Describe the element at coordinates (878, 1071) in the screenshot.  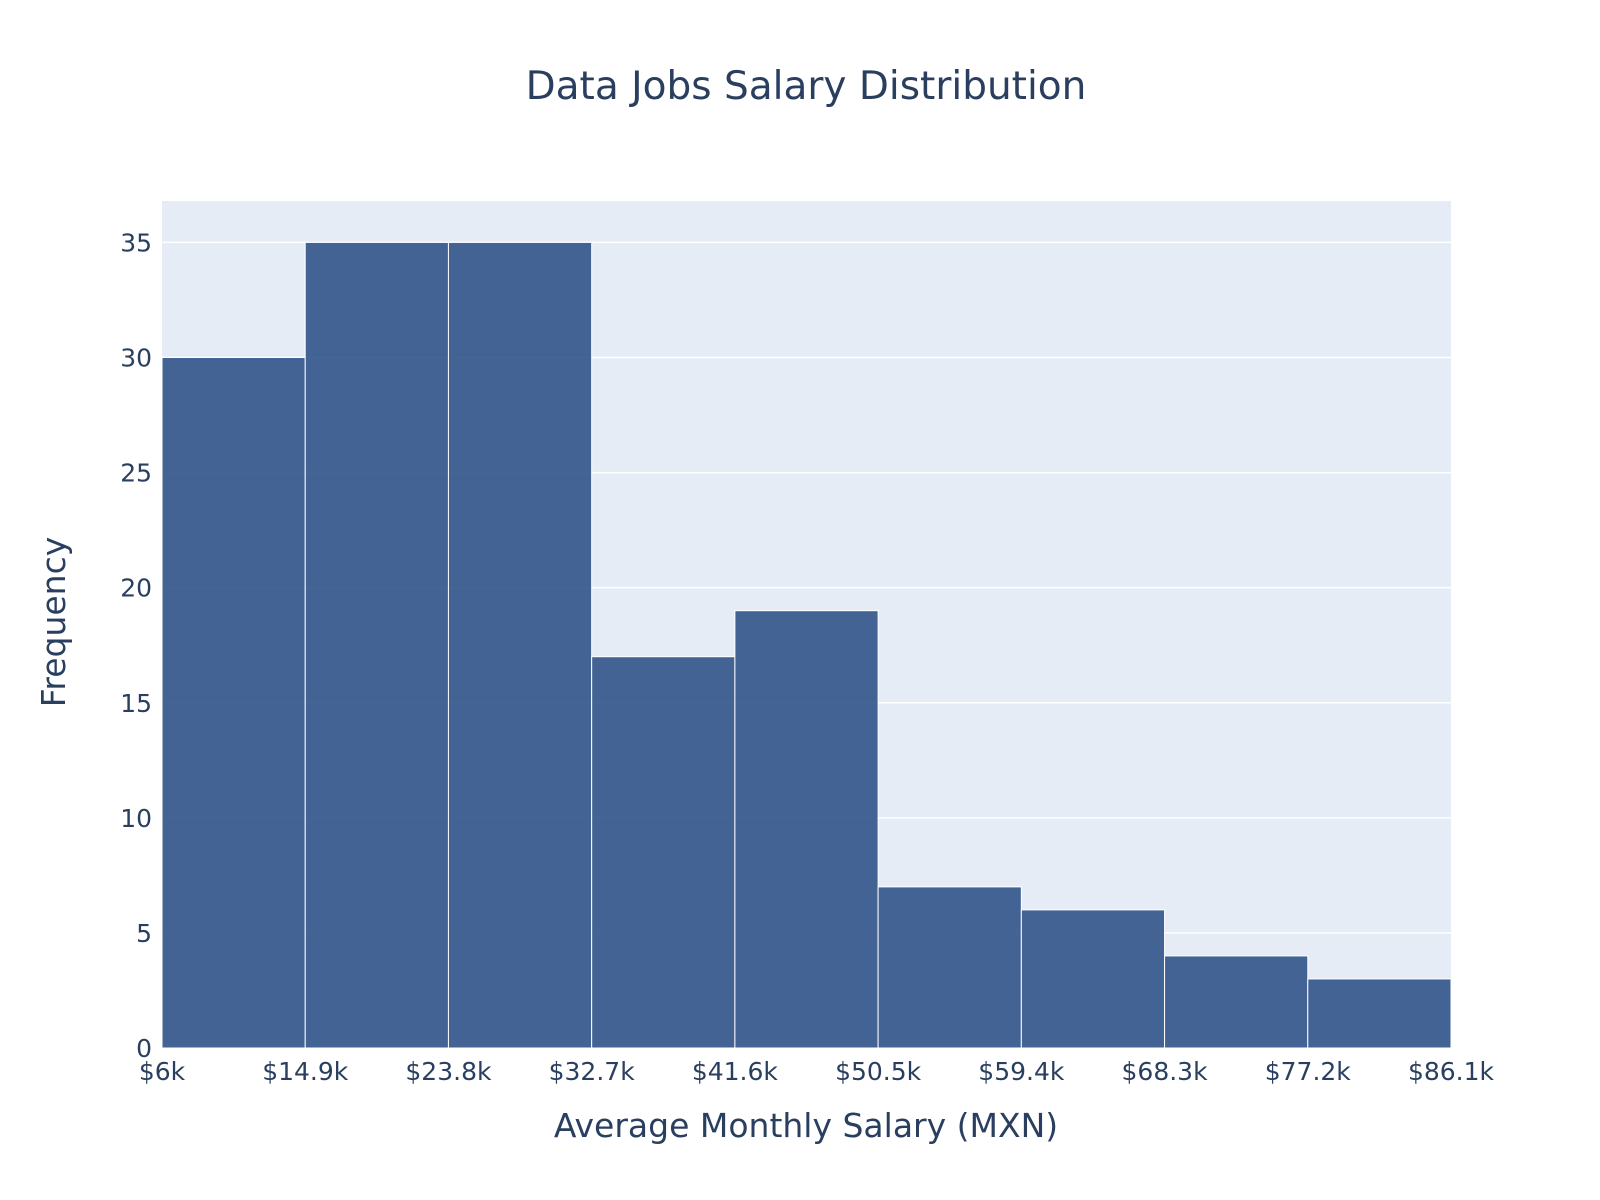
I see `x-tick-label: $50.5k` at that location.